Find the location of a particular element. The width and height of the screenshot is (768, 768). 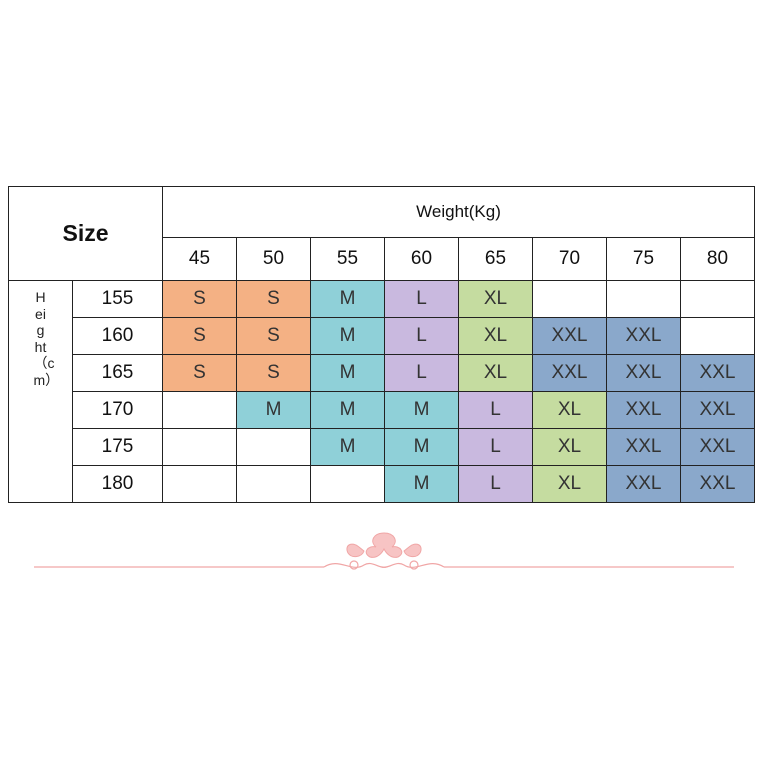

height-axis-label: Height（cm） is located at coordinates (40, 391).